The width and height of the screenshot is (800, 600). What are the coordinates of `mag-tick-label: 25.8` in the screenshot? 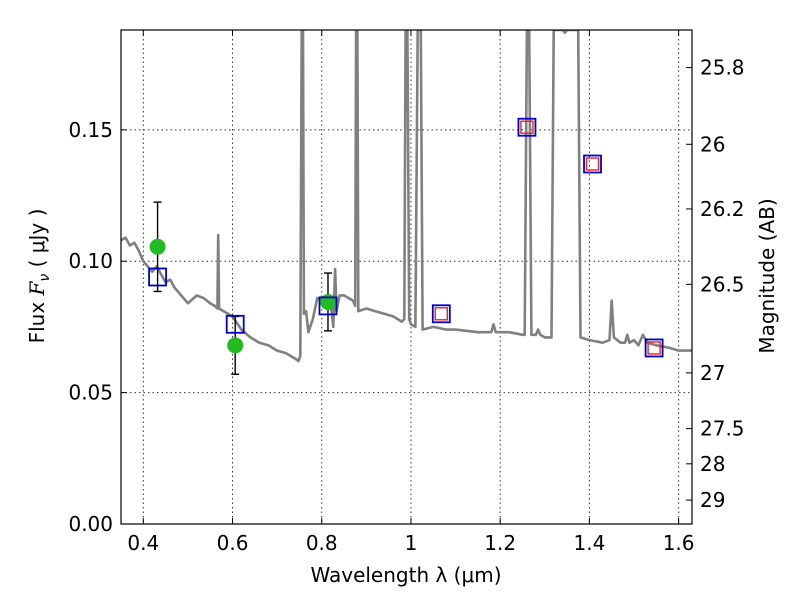 It's located at (722, 68).